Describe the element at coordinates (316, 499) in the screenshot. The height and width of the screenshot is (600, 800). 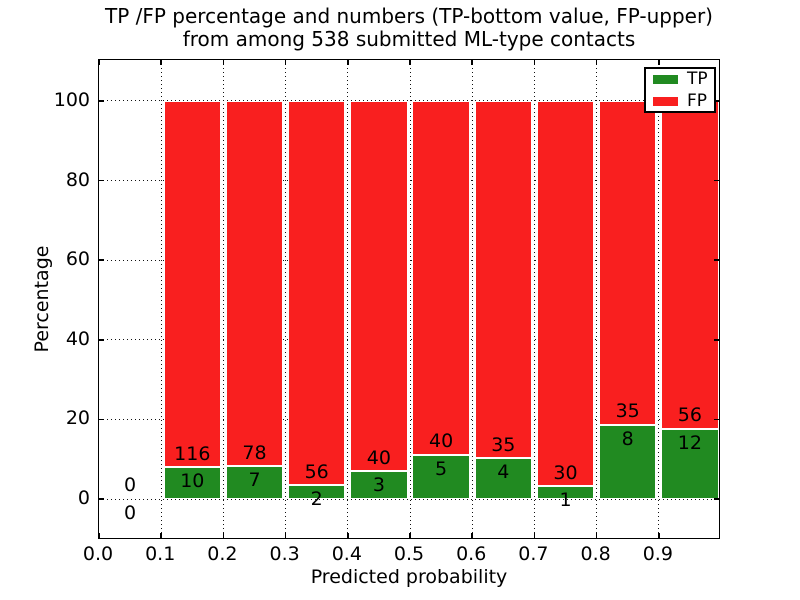
I see `tp-count-label: 2` at that location.